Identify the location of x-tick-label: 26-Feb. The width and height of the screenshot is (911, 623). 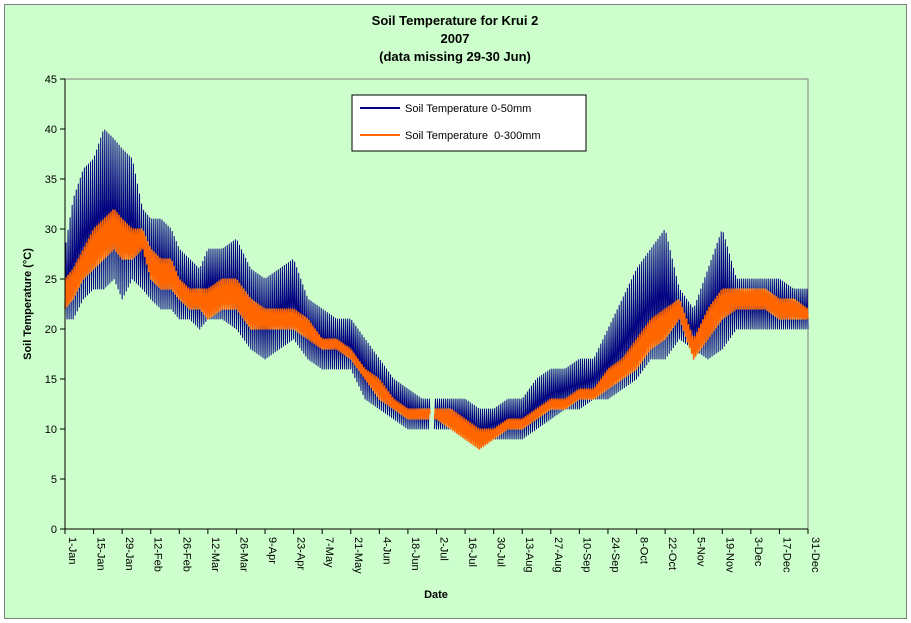
(186, 554).